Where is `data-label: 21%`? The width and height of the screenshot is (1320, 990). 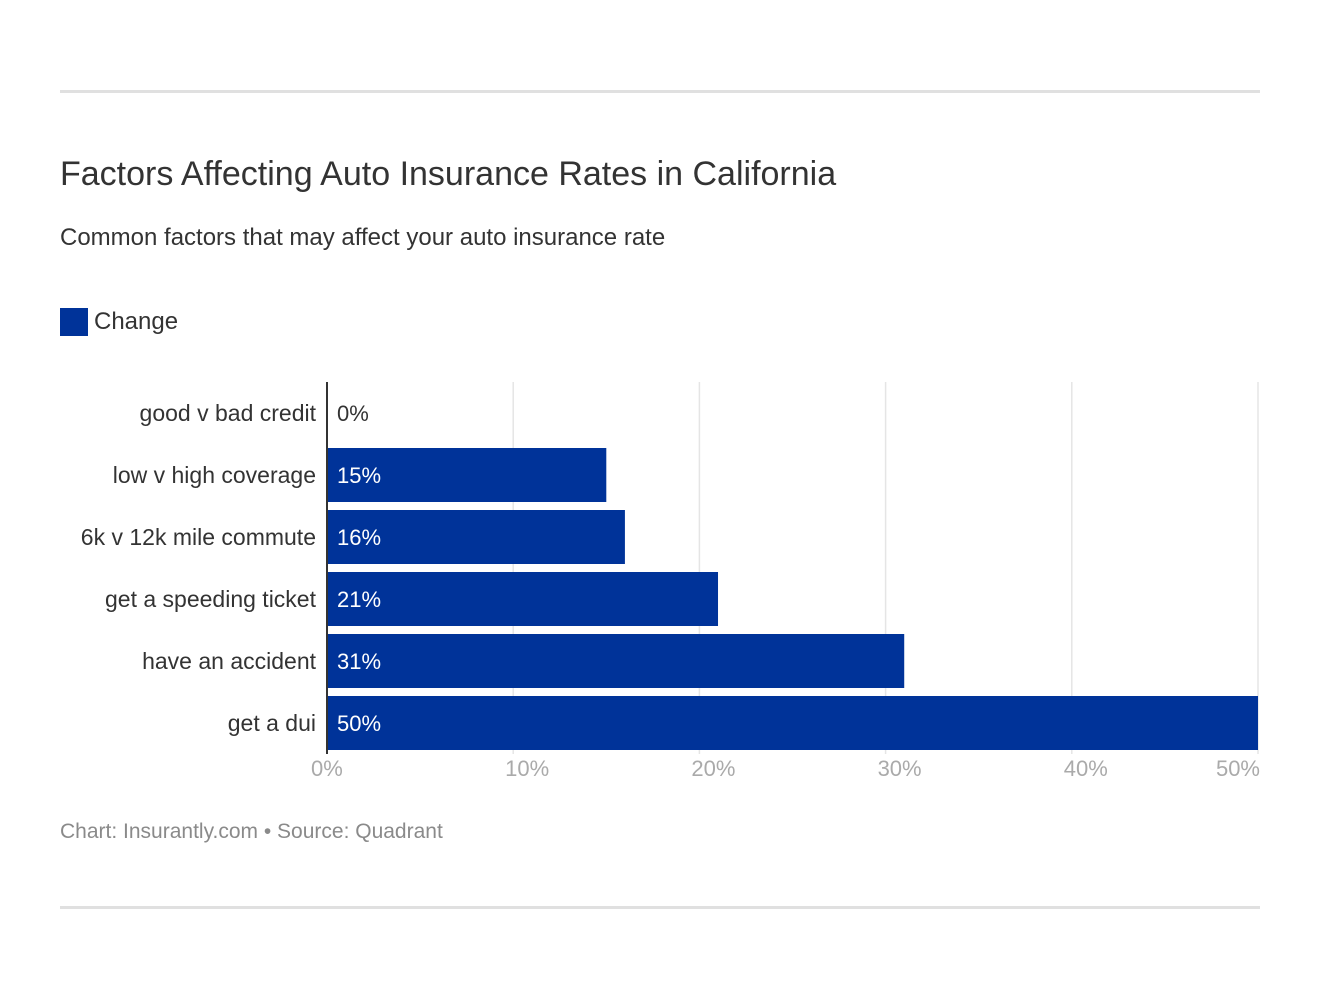
data-label: 21% is located at coordinates (359, 599).